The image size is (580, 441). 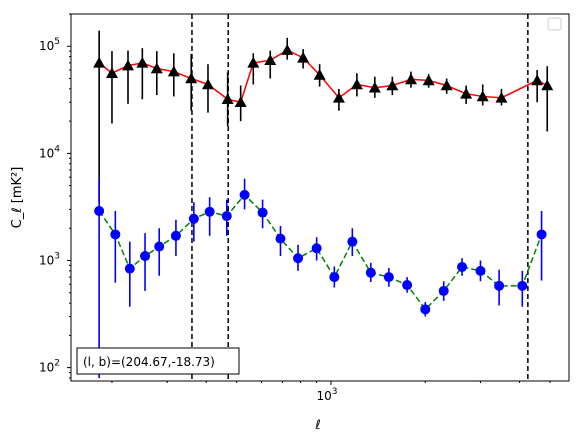 What do you see at coordinates (149, 362) in the screenshot?
I see `annotation-text: (l, b)=(204.67,-18.73)` at bounding box center [149, 362].